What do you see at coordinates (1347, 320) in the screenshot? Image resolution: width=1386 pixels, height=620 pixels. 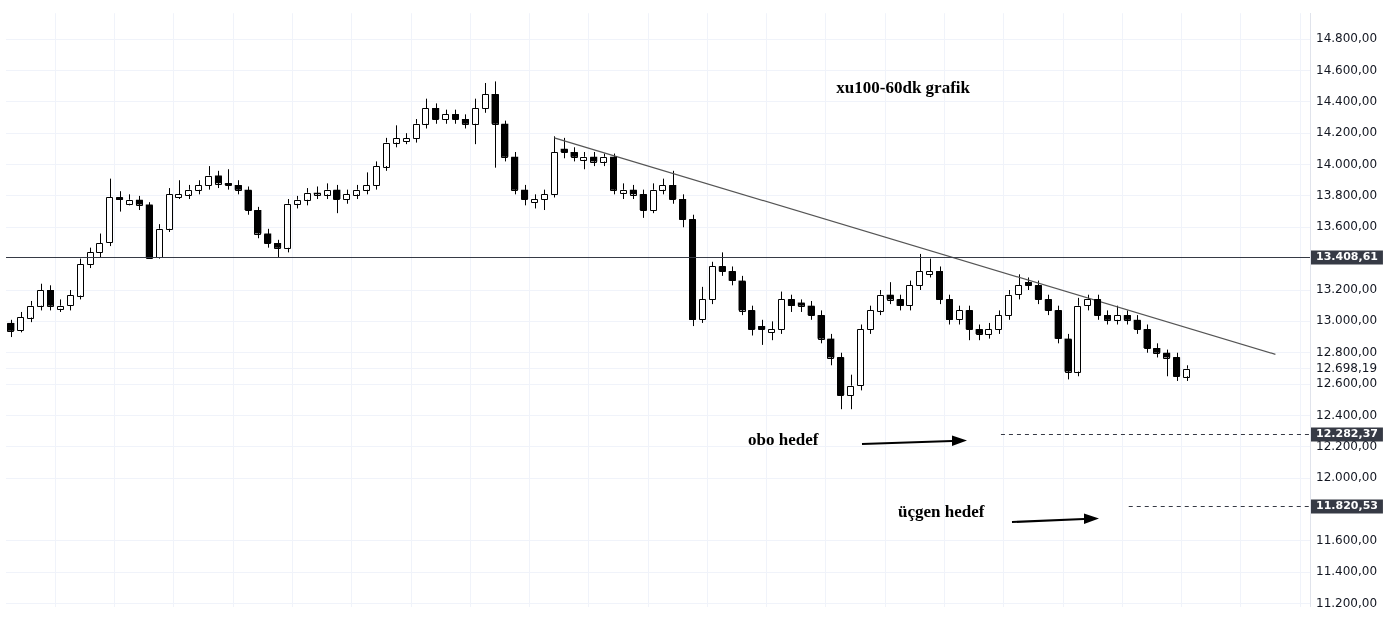 I see `y-tick-label: 13.000,00` at bounding box center [1347, 320].